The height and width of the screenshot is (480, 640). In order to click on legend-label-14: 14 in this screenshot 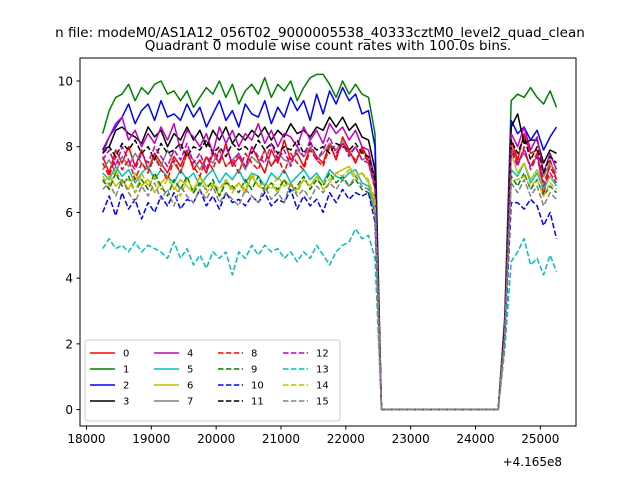, I will do `click(322, 386)`.